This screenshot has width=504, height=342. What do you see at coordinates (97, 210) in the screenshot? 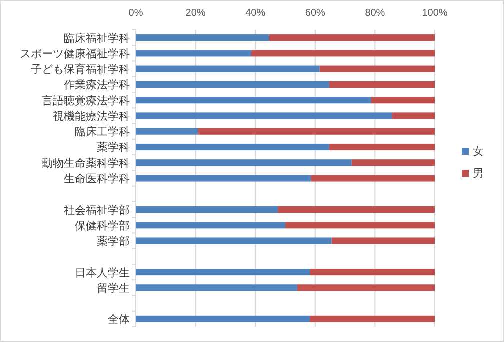
I see `y-tick-label: 社会福祉学部` at bounding box center [97, 210].